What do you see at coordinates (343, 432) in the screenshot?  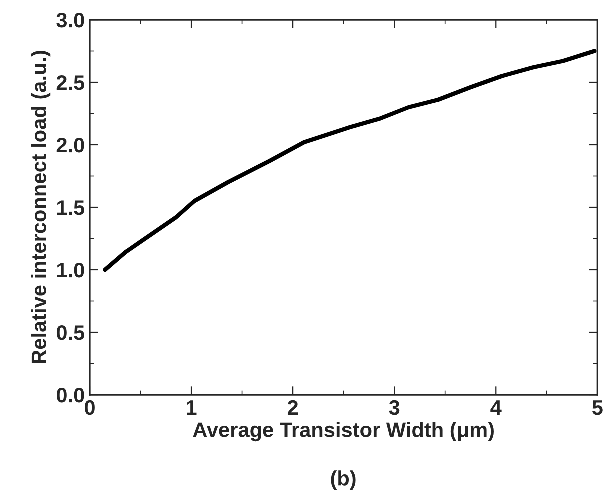 I see `x-axis-title: Average Transistor Width (μm)` at bounding box center [343, 432].